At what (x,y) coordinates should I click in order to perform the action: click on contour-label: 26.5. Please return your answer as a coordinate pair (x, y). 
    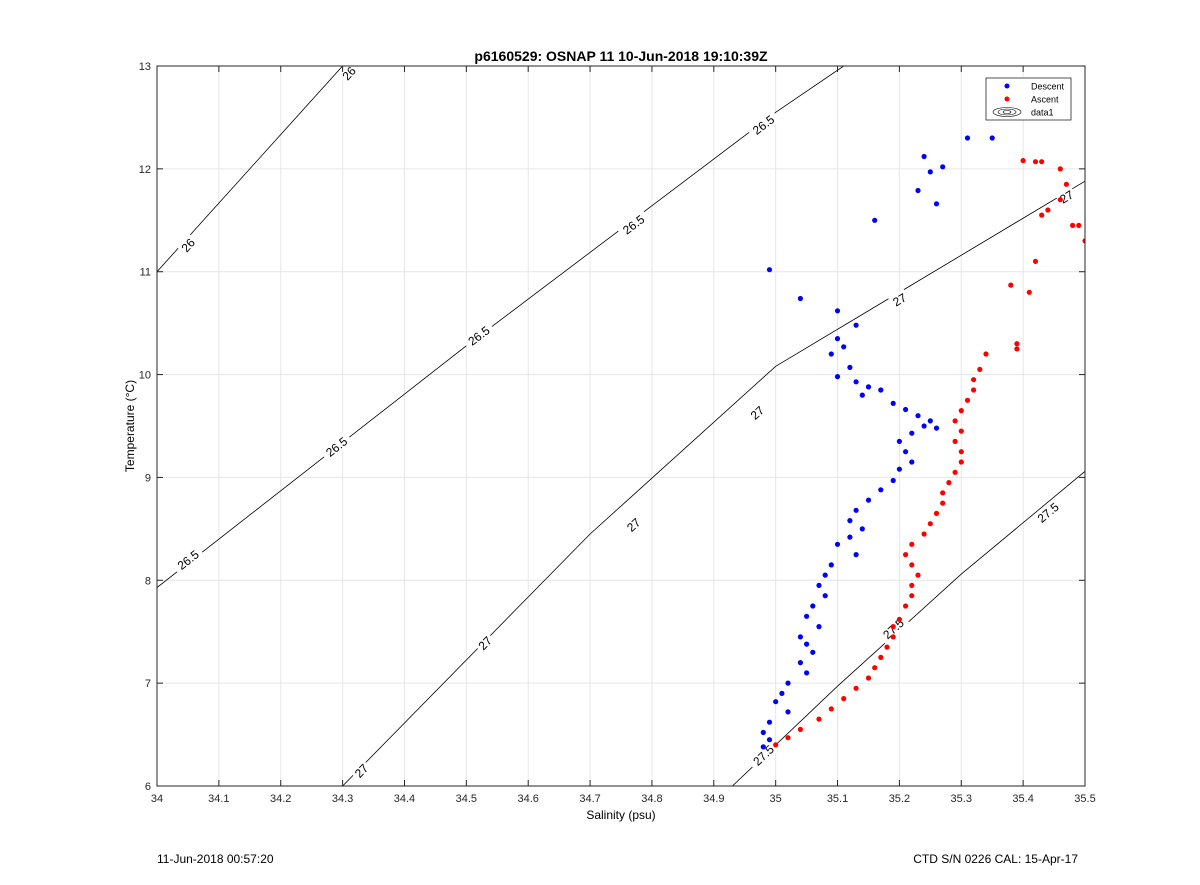
    Looking at the image, I should click on (478, 335).